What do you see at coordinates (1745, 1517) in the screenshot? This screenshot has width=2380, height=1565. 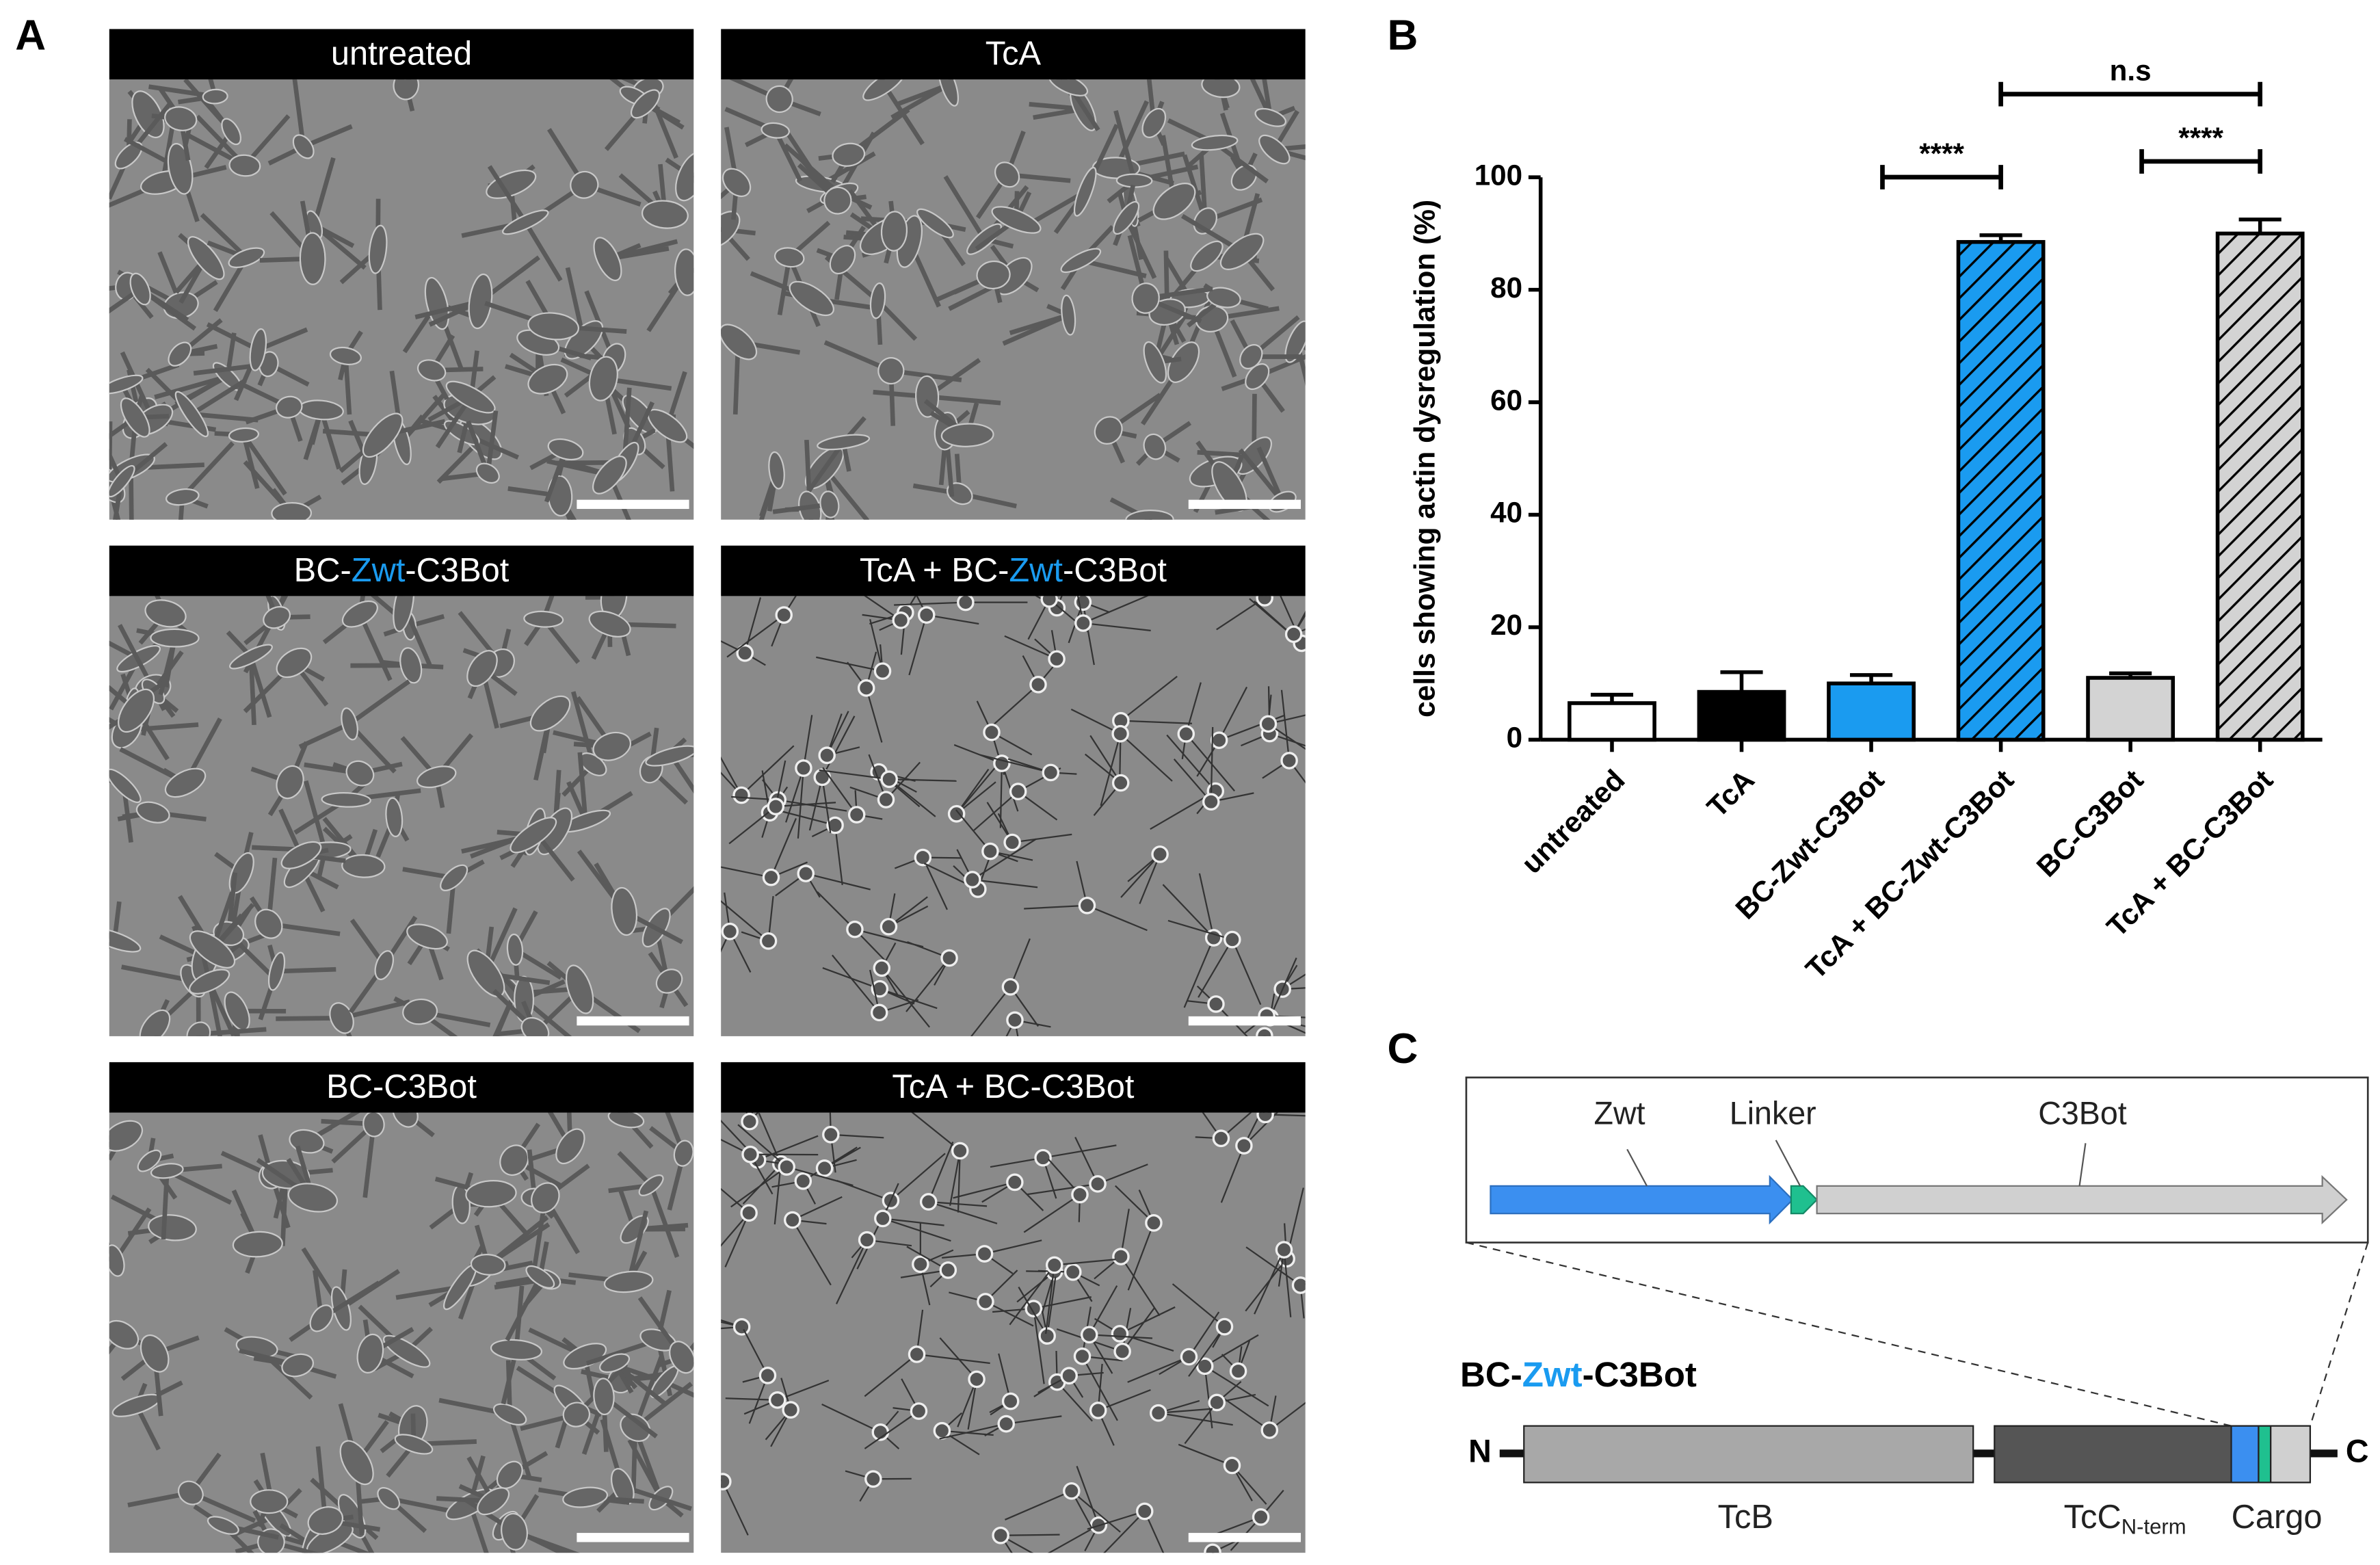 I see `label: TcB` at bounding box center [1745, 1517].